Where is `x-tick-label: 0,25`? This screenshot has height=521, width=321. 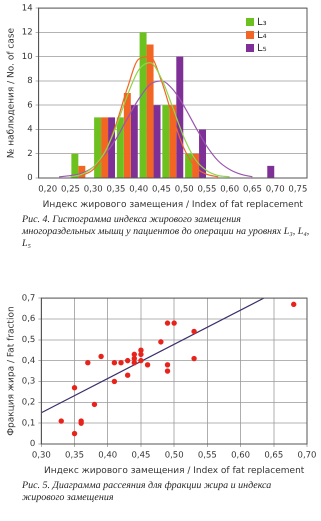
x-tick-label: 0,25 is located at coordinates (70, 189).